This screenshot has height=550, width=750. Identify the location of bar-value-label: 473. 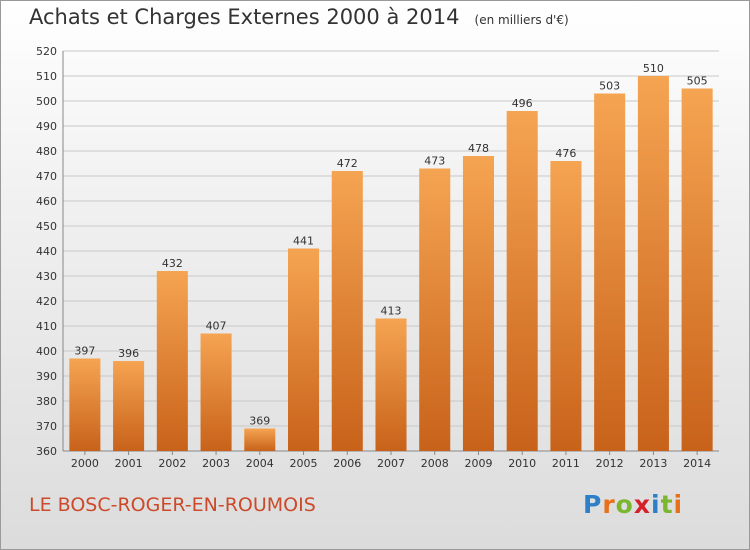
(434, 161).